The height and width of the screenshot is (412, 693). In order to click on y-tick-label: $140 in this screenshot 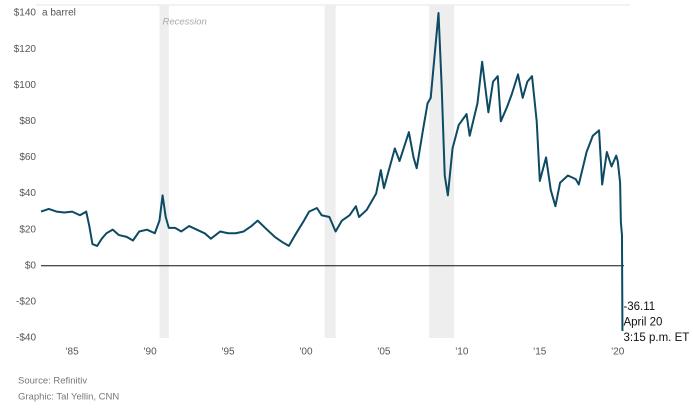, I will do `click(25, 13)`.